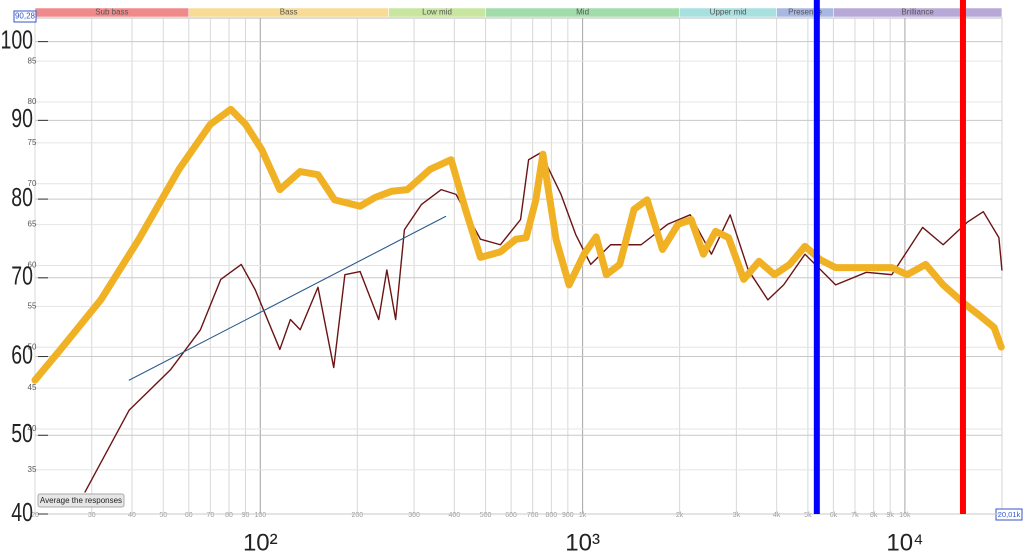 Image resolution: width=1023 pixels, height=559 pixels. I want to click on y2-tick-label: 40, so click(32, 428).